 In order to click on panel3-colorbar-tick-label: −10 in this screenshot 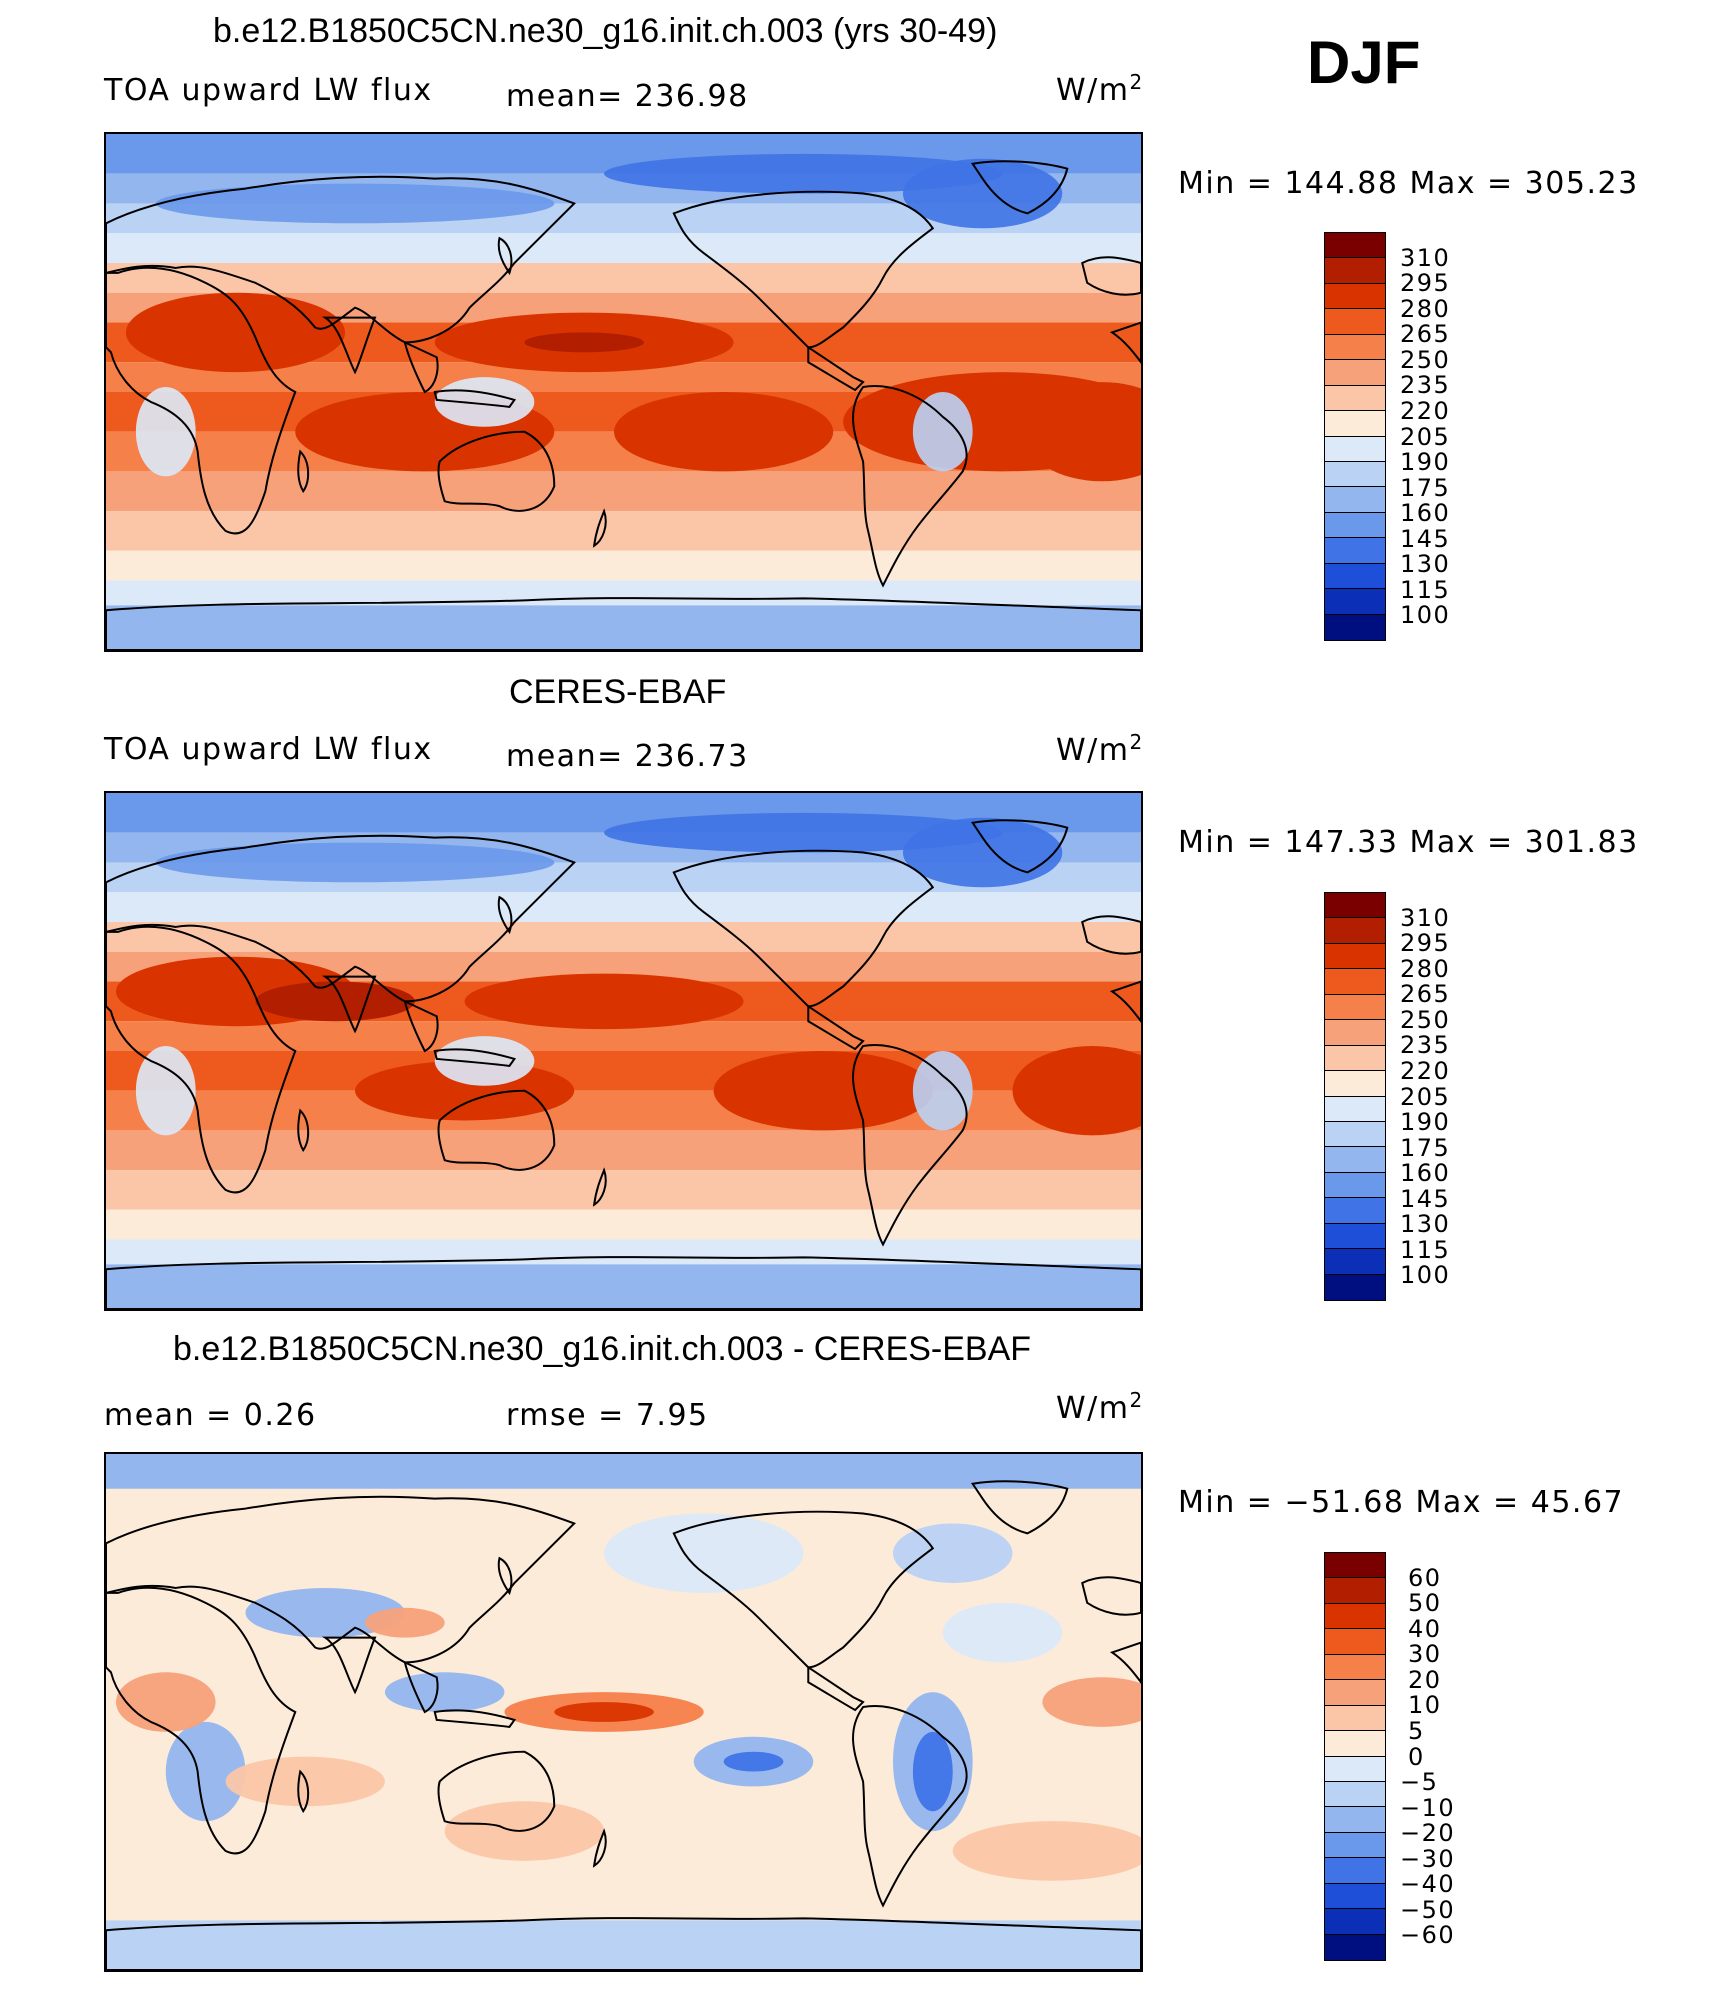, I will do `click(1428, 1807)`.